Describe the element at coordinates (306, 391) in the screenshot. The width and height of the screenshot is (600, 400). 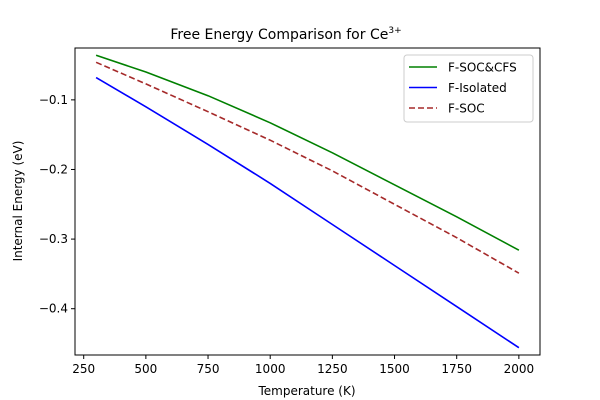
I see `x-axis-label: Temperature (K)` at that location.